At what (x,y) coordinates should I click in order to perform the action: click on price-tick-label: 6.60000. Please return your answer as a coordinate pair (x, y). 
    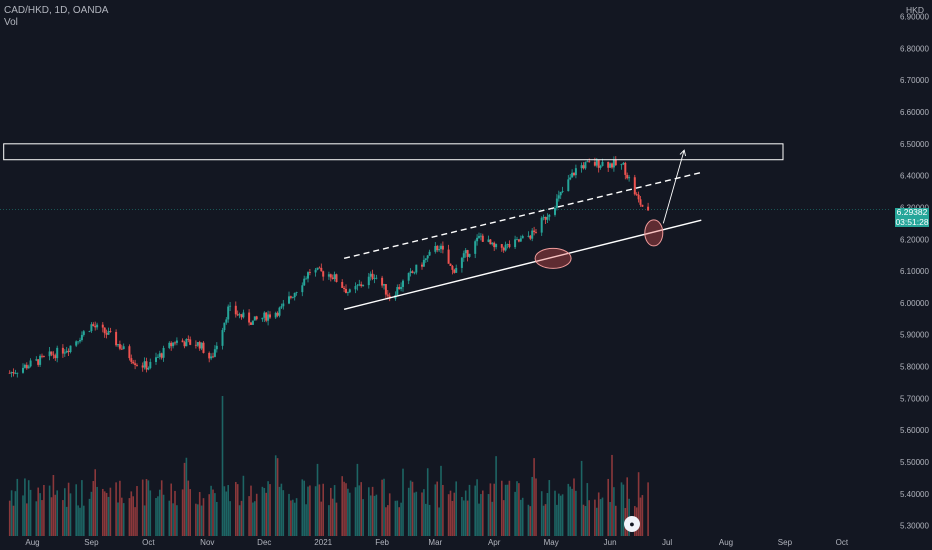
    Looking at the image, I should click on (914, 112).